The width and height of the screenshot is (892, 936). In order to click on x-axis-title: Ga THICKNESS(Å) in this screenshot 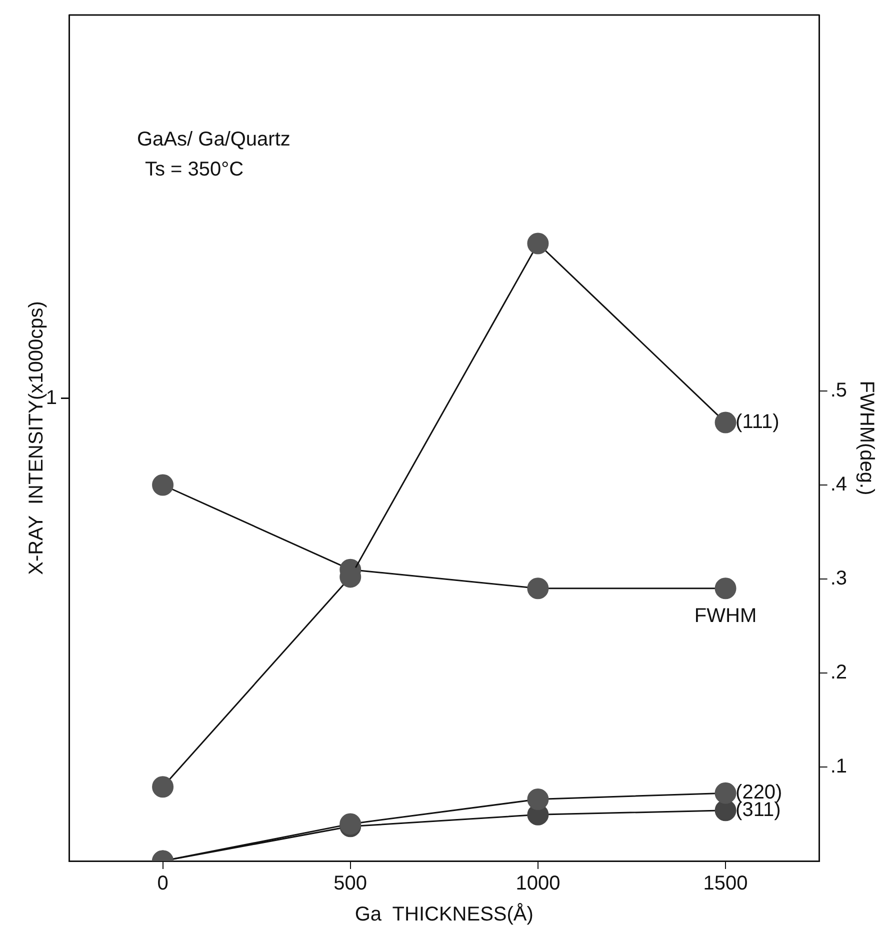, I will do `click(444, 914)`.